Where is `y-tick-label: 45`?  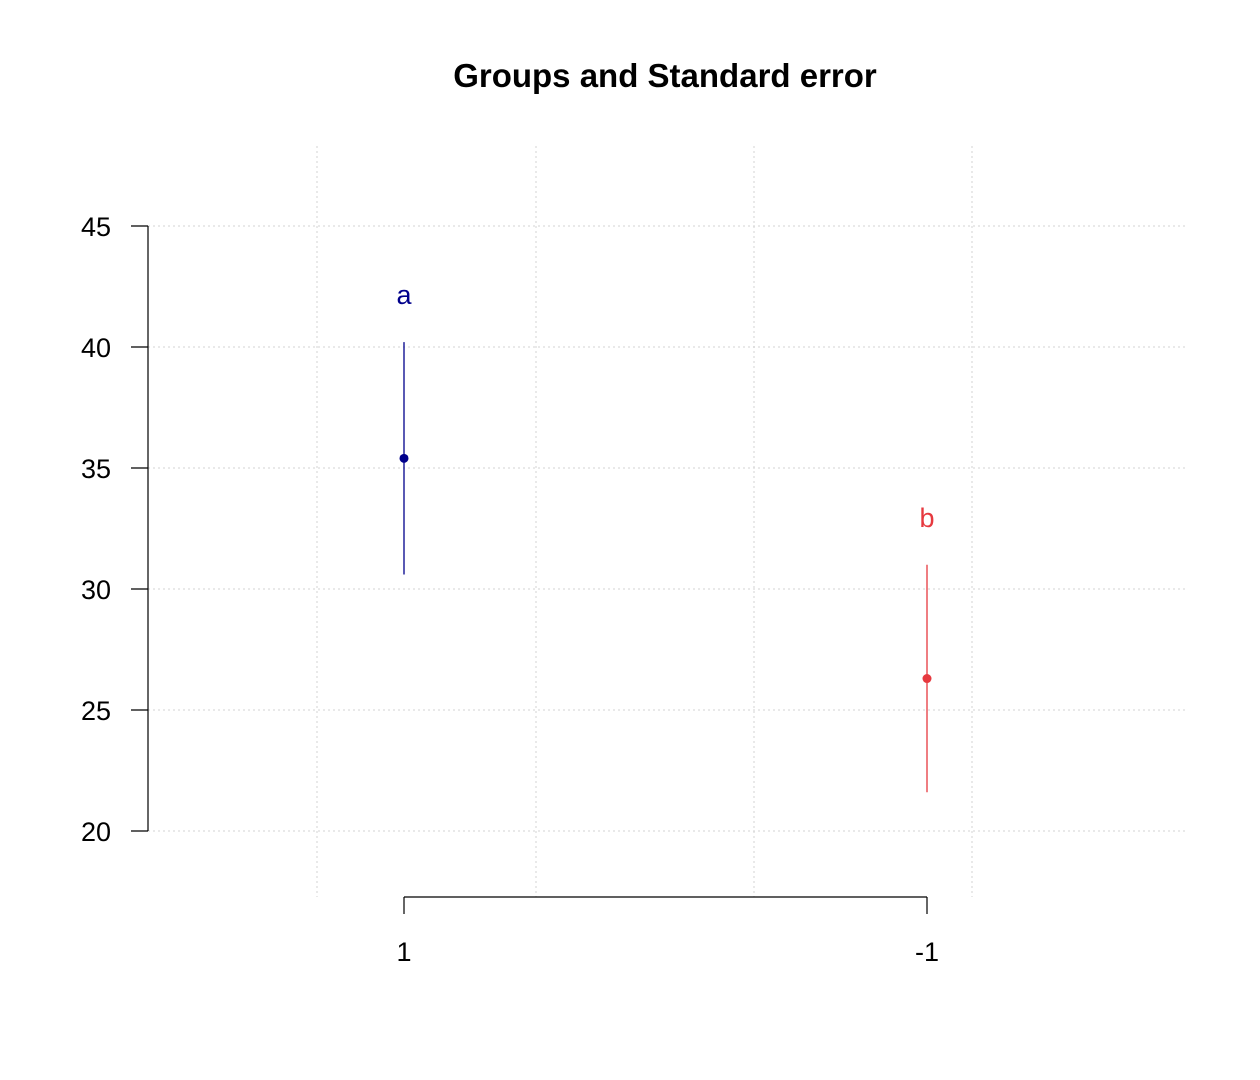
y-tick-label: 45 is located at coordinates (96, 227).